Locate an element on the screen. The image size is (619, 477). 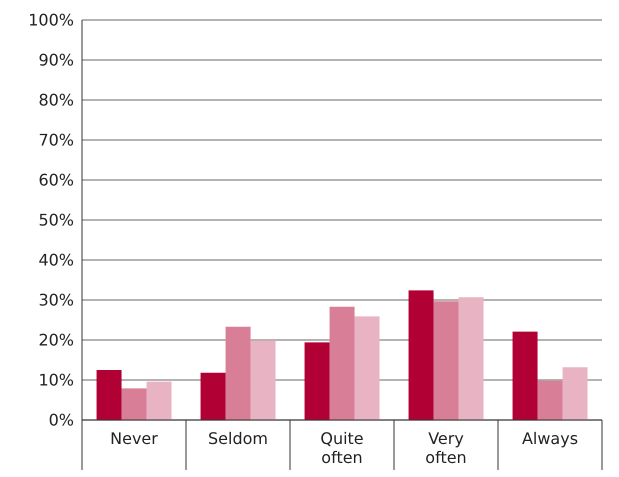
x-tick-label: Never is located at coordinates (134, 438).